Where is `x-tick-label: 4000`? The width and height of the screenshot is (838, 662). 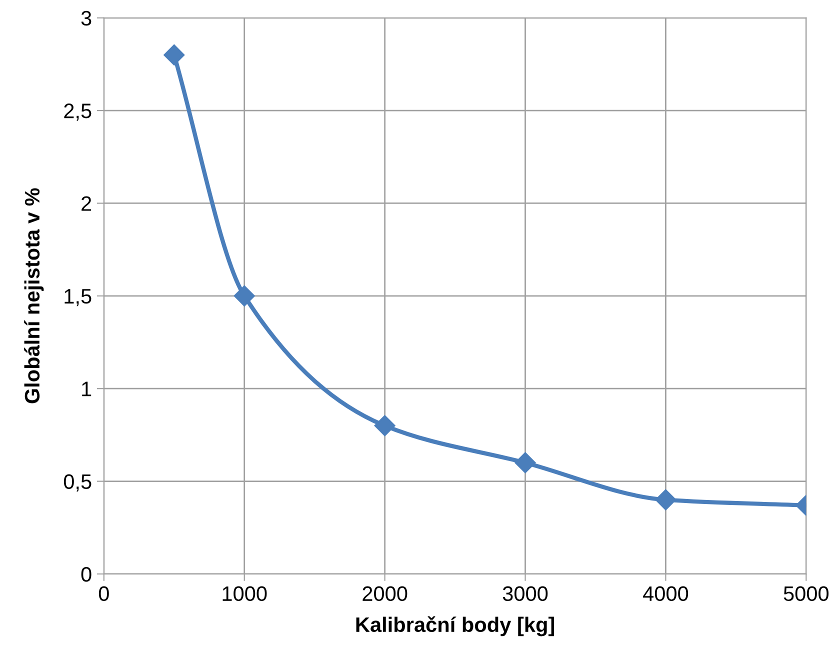
x-tick-label: 4000 is located at coordinates (665, 594).